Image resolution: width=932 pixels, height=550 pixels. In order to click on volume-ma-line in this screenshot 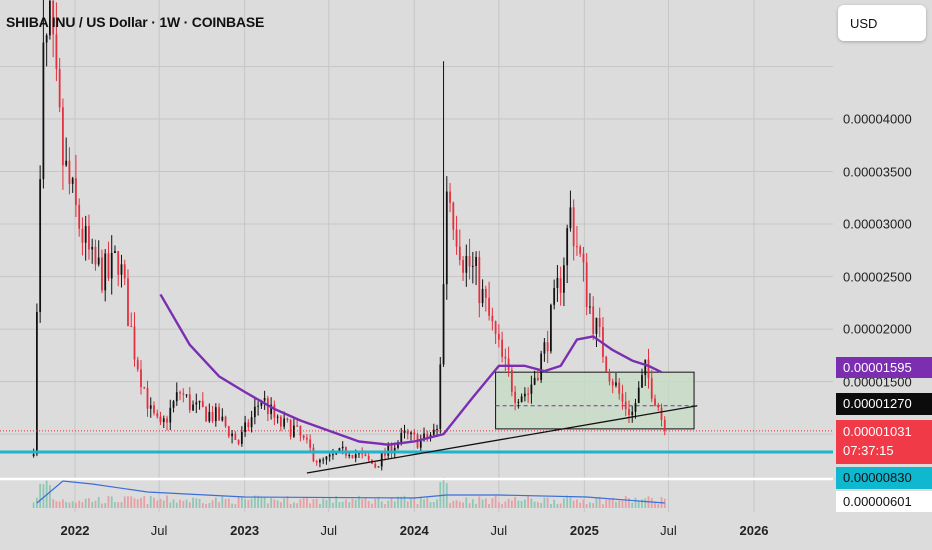, I will do `click(350, 492)`.